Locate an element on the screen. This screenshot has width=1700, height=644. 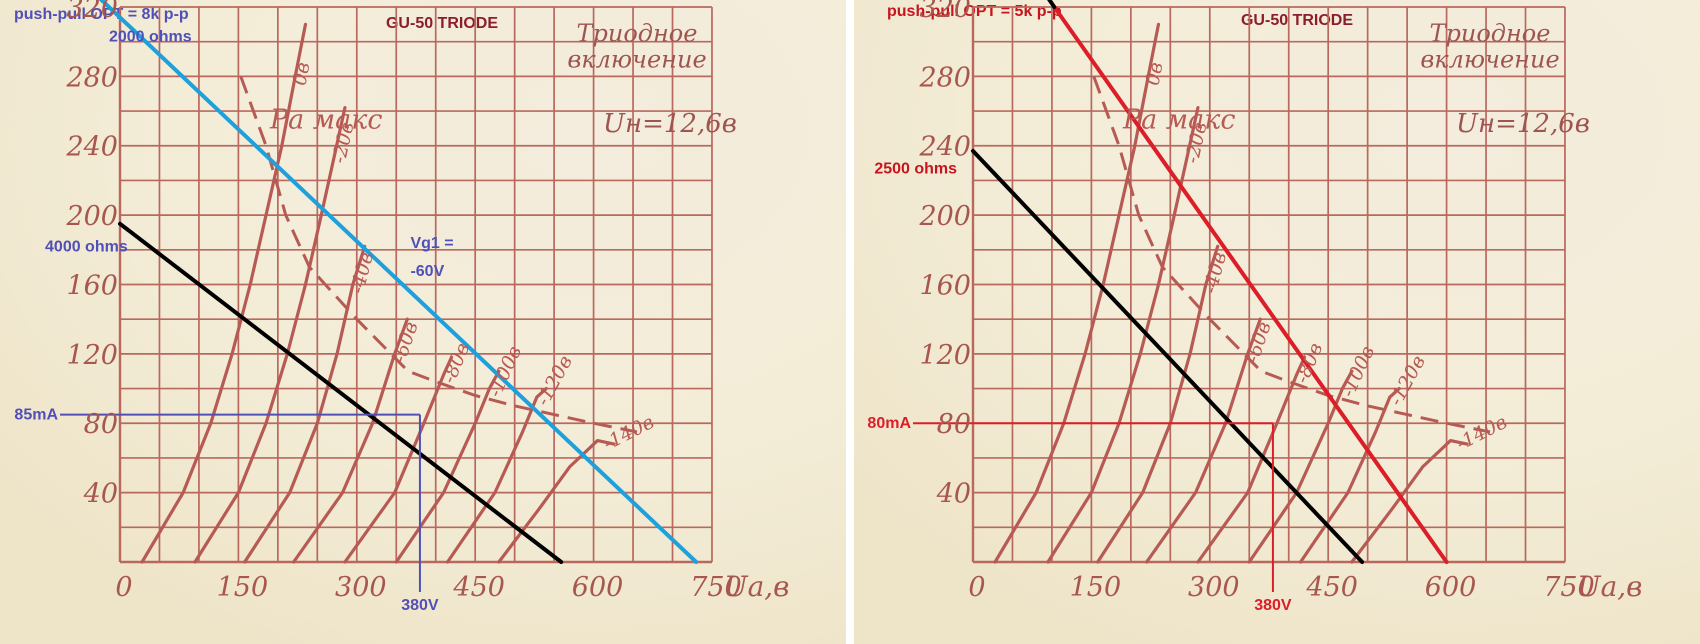
annotation-label: Vg1 = is located at coordinates (431, 243).